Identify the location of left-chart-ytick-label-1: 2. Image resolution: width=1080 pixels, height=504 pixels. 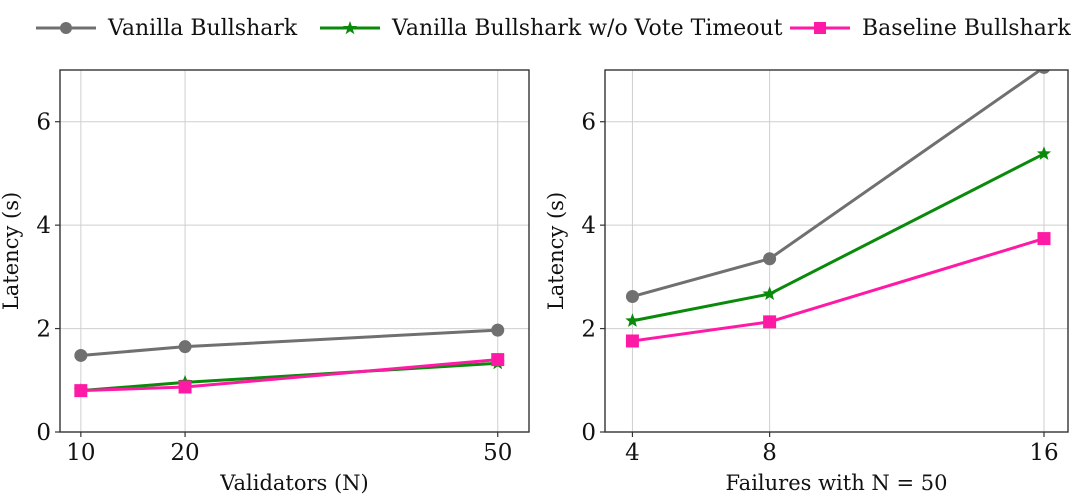
(43, 330).